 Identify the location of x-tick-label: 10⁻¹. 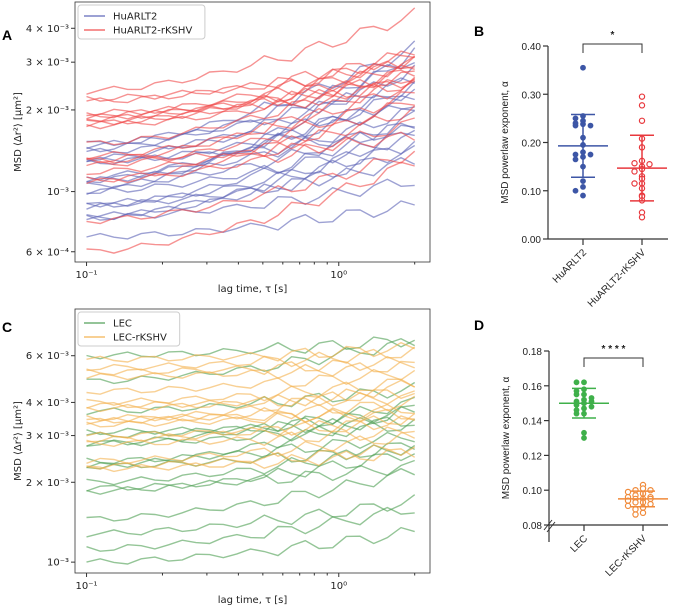
(87, 275).